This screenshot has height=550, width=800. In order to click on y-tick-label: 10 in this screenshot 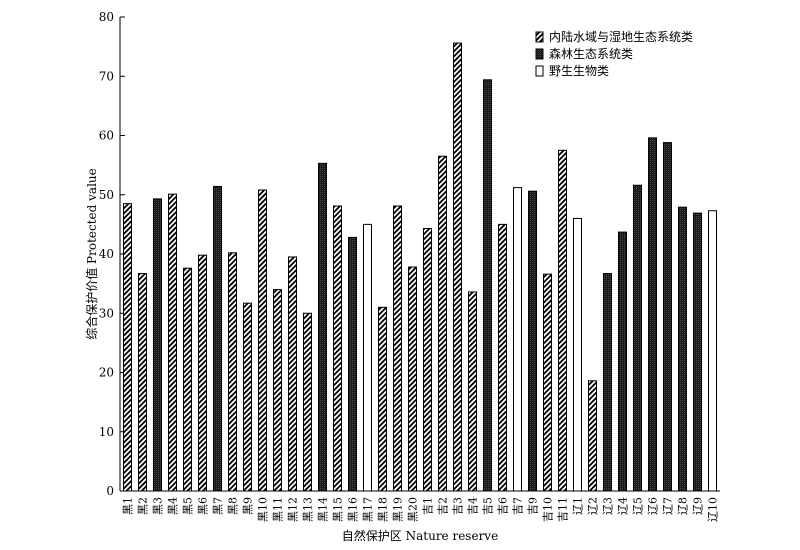, I will do `click(106, 432)`.